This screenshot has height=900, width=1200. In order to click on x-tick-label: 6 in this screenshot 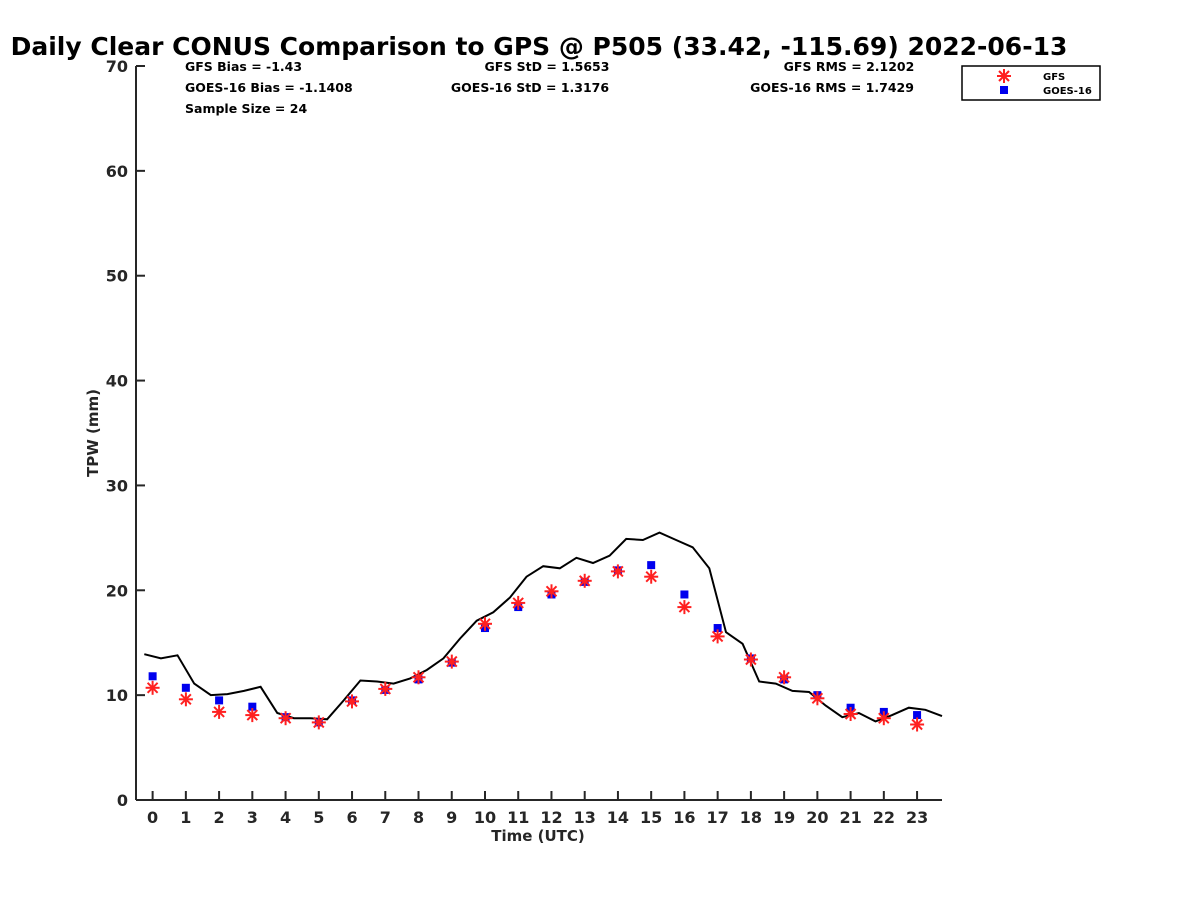, I will do `click(351, 817)`.